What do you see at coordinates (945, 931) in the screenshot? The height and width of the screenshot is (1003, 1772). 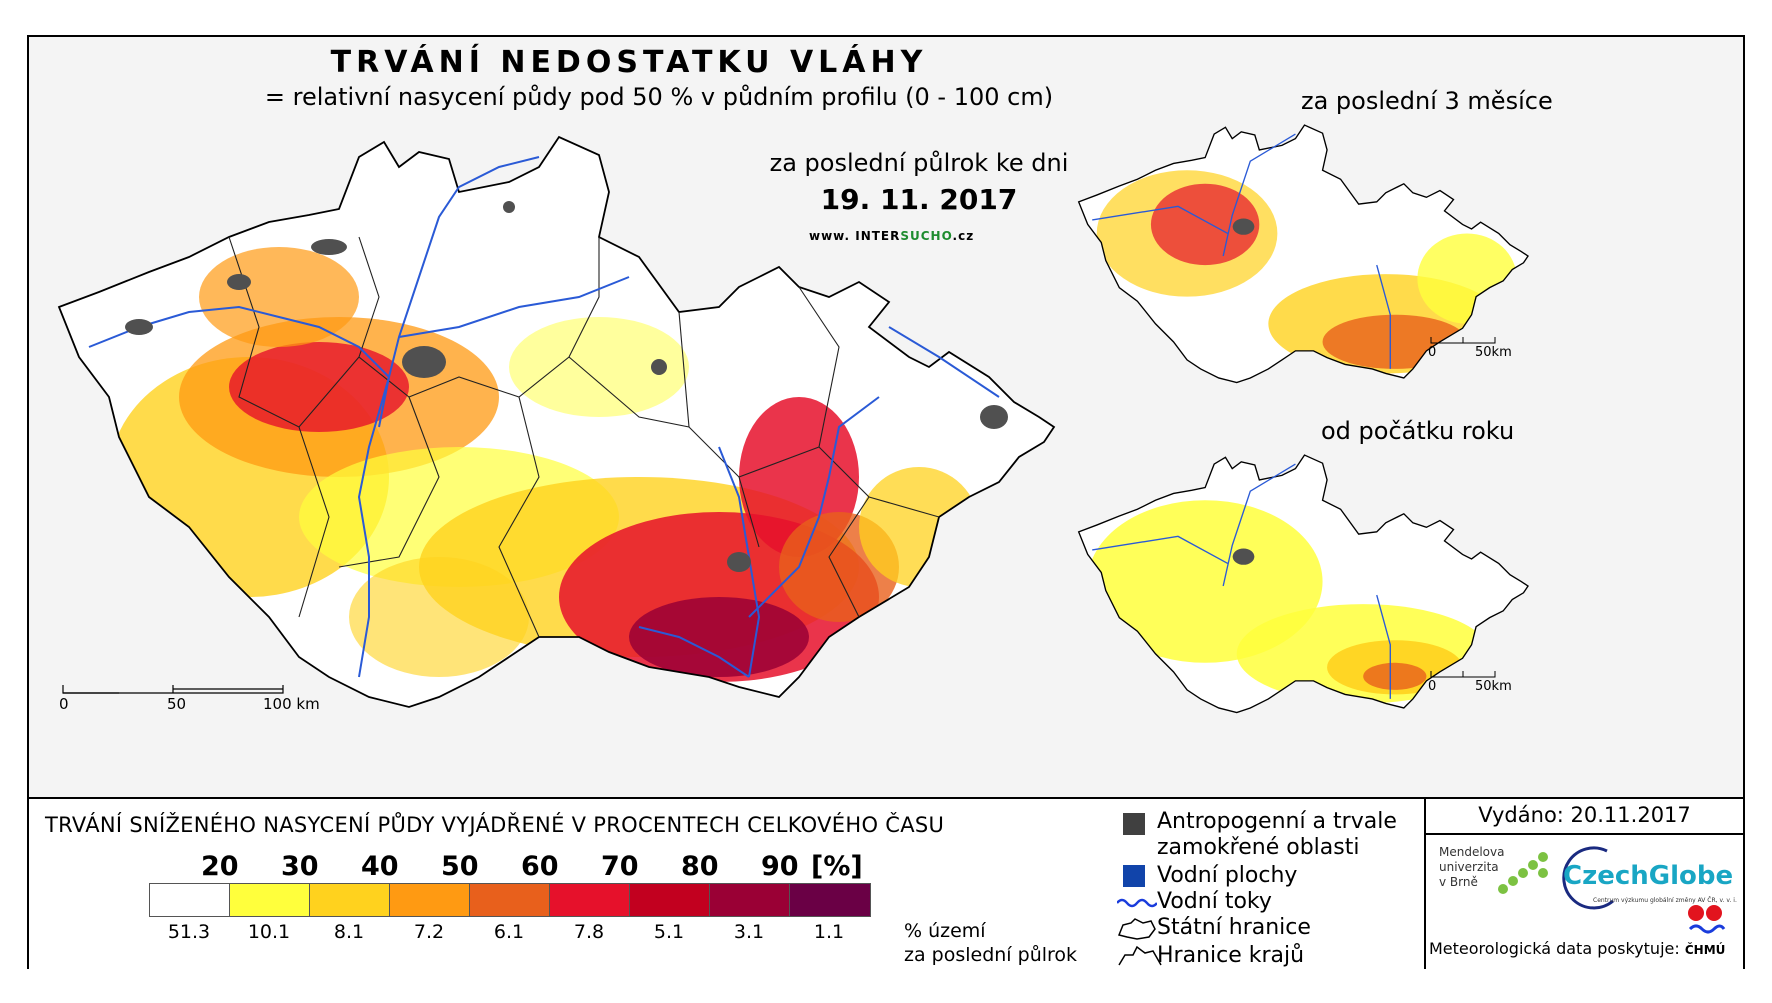 I see `percent-note-line1: % území` at bounding box center [945, 931].